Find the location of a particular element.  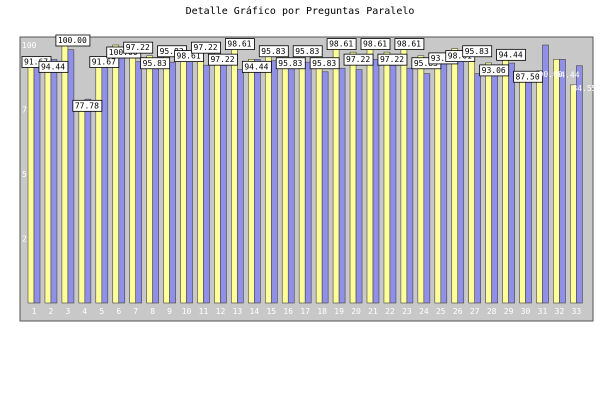

x-tick-label: 3 is located at coordinates (67, 311).